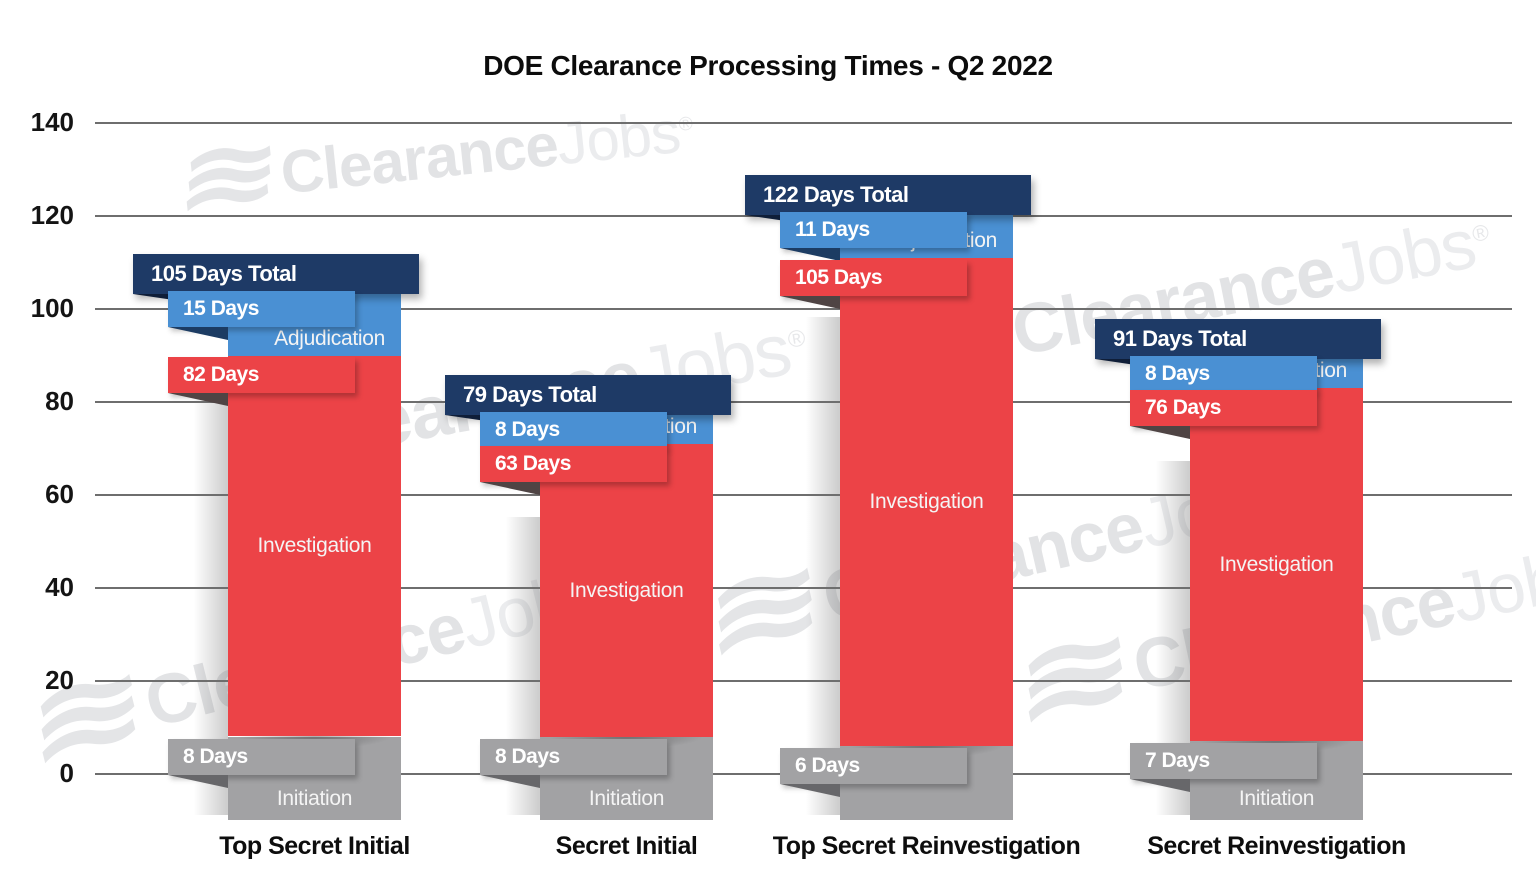 The height and width of the screenshot is (886, 1536). I want to click on bar-left-shadow, so click(822, 566).